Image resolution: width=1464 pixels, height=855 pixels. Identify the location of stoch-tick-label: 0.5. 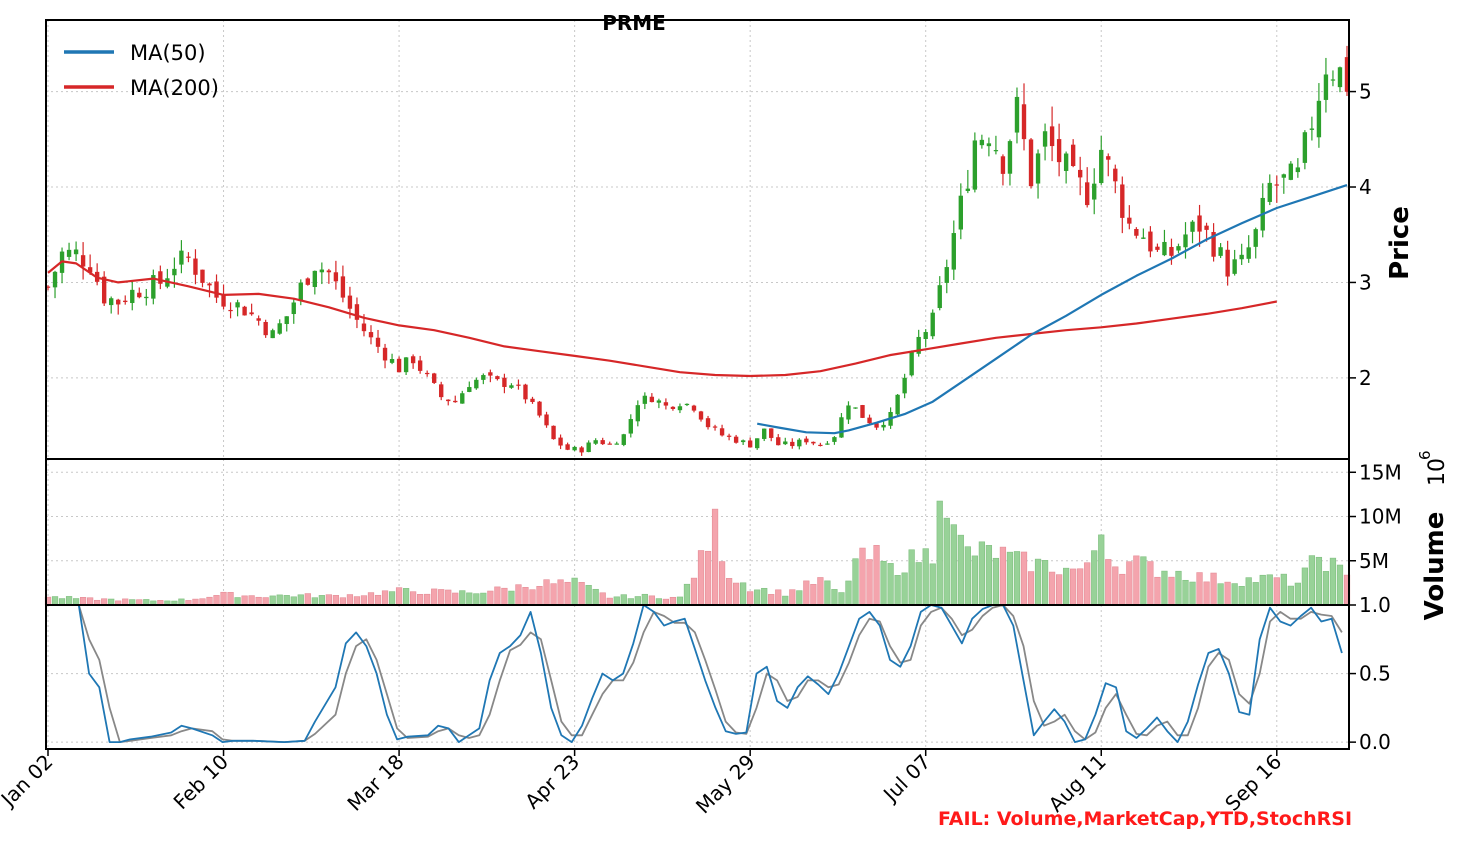
(1375, 674).